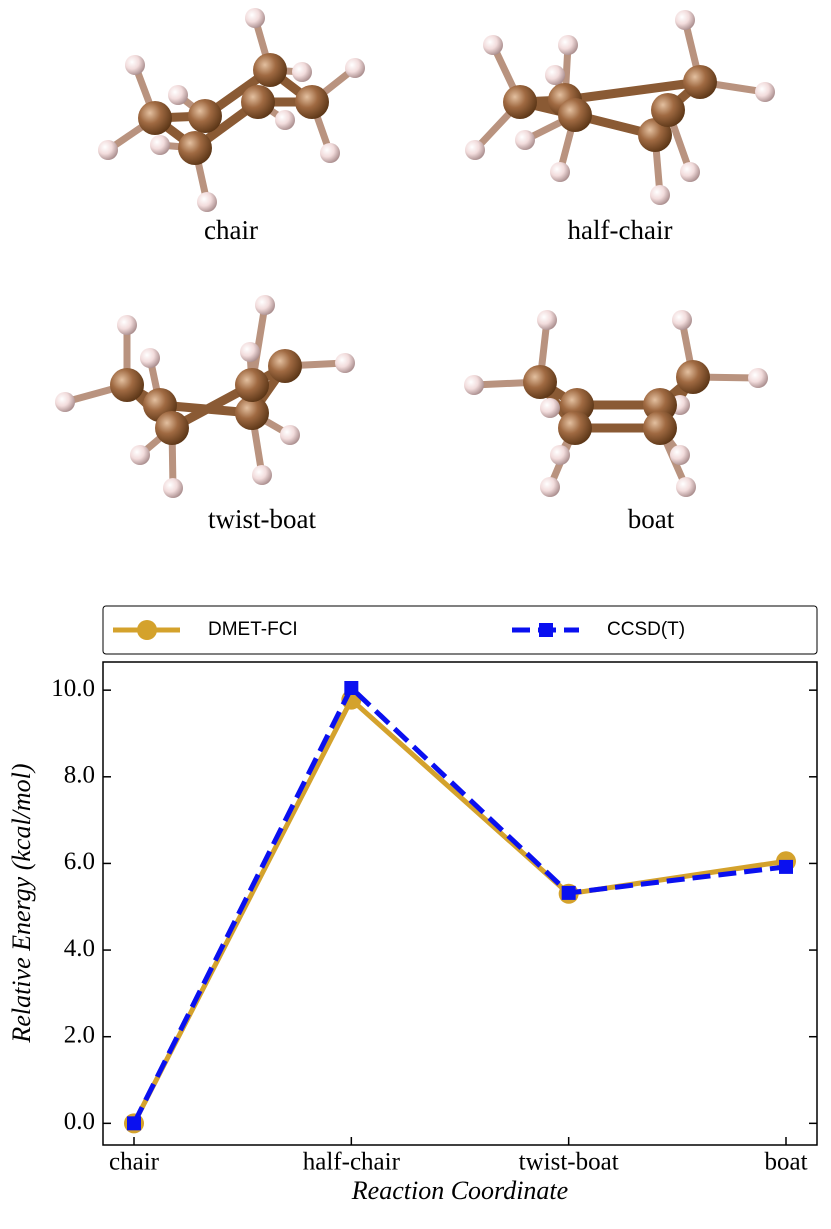  Describe the element at coordinates (646, 629) in the screenshot. I see `legend-label: CCSD(T)` at that location.